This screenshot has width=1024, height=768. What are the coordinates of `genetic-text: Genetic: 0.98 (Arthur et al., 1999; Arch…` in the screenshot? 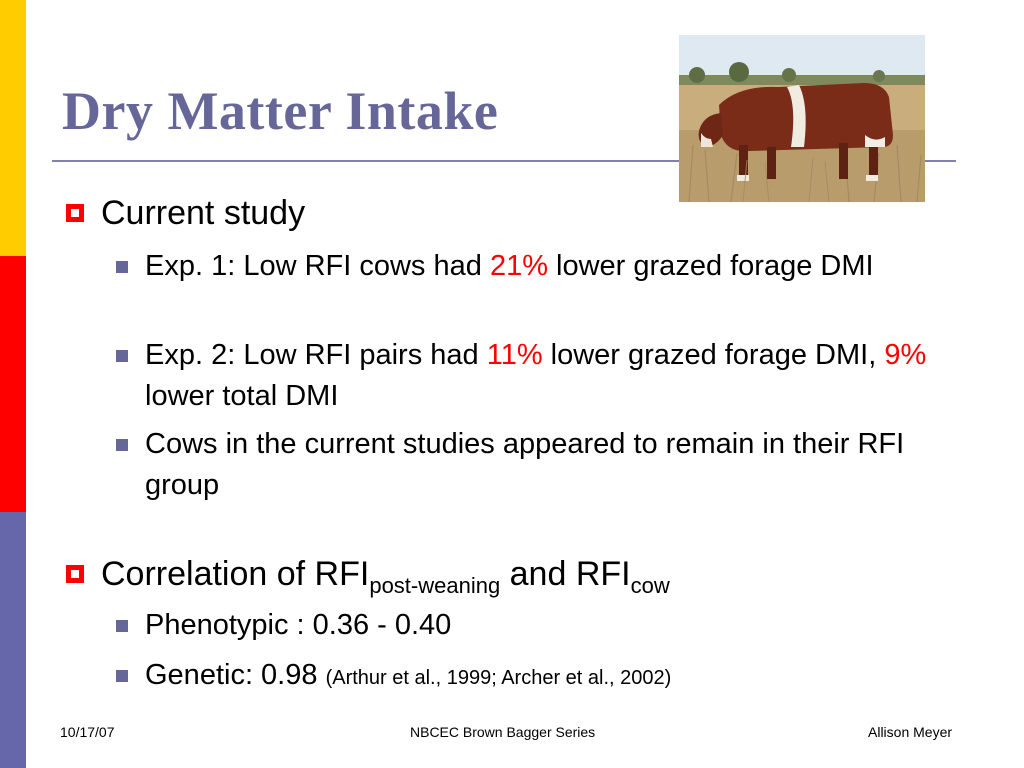 It's located at (408, 675).